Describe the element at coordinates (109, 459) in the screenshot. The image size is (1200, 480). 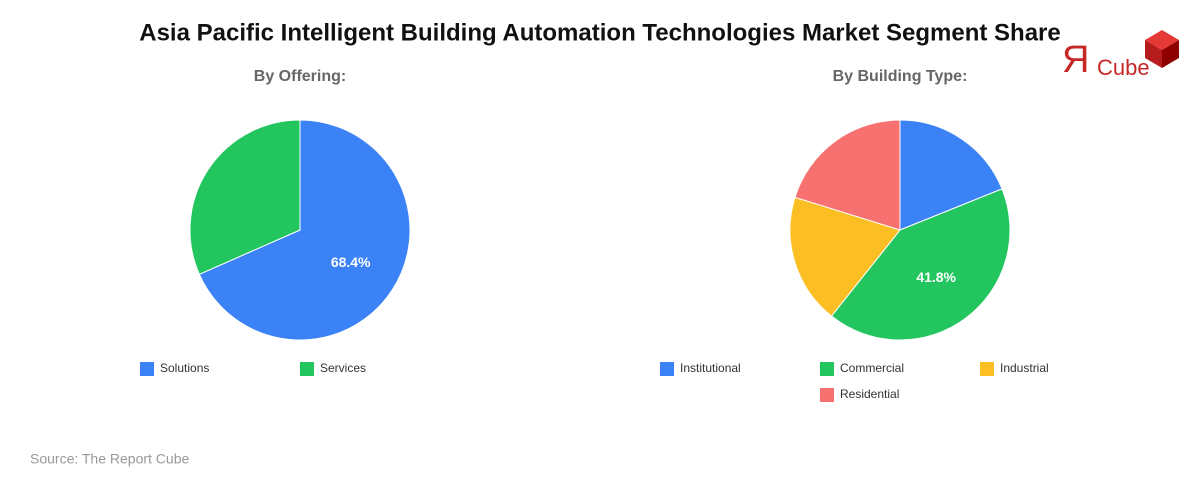
I see `source-note: Source: The Report Cube` at that location.